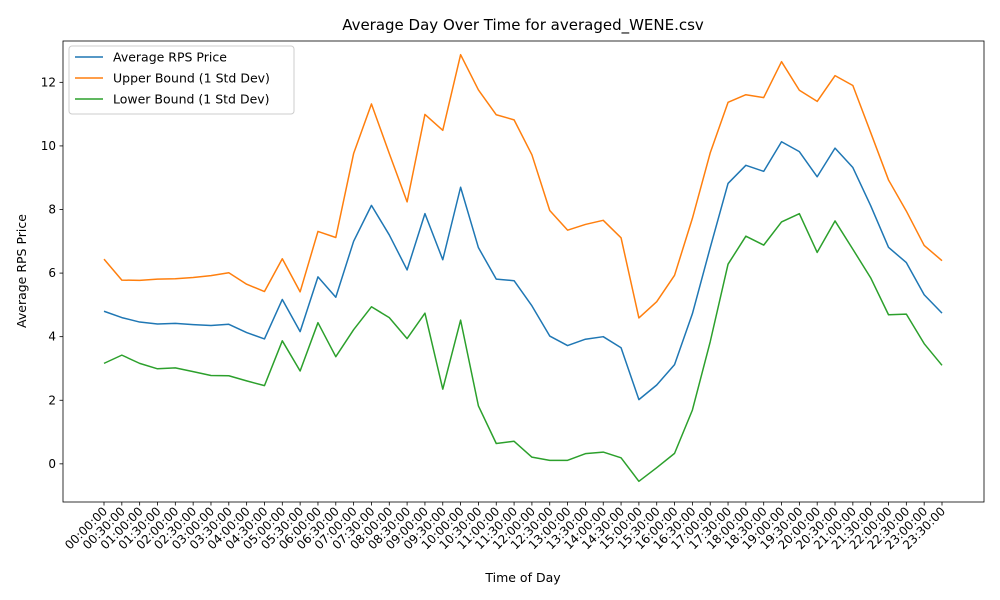 The height and width of the screenshot is (600, 1000). What do you see at coordinates (52, 210) in the screenshot?
I see `y-tick-label: 8` at bounding box center [52, 210].